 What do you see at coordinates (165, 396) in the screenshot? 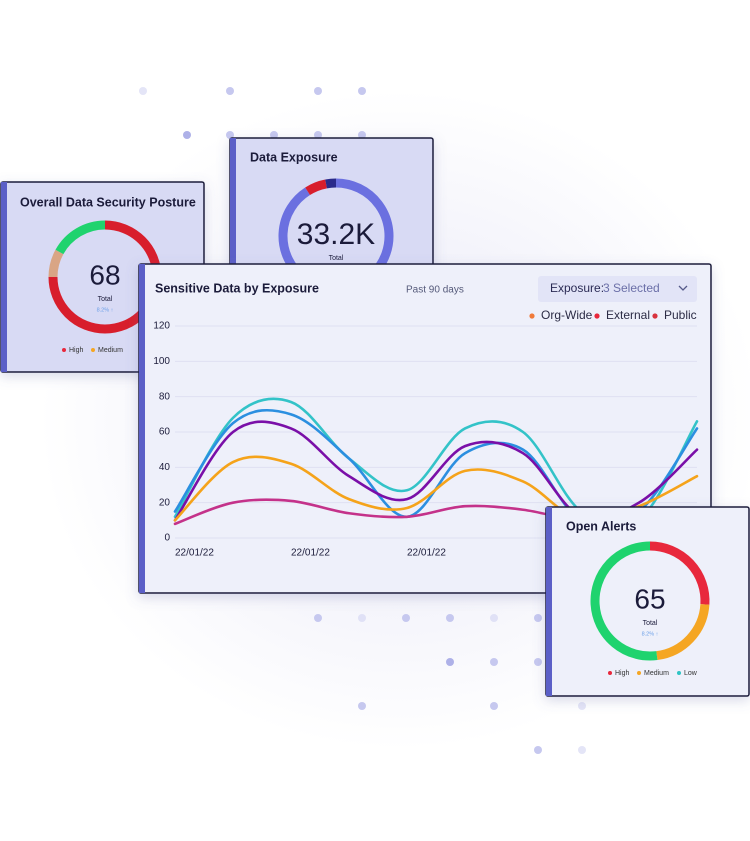
I see `y-tick-label: 80` at bounding box center [165, 396].